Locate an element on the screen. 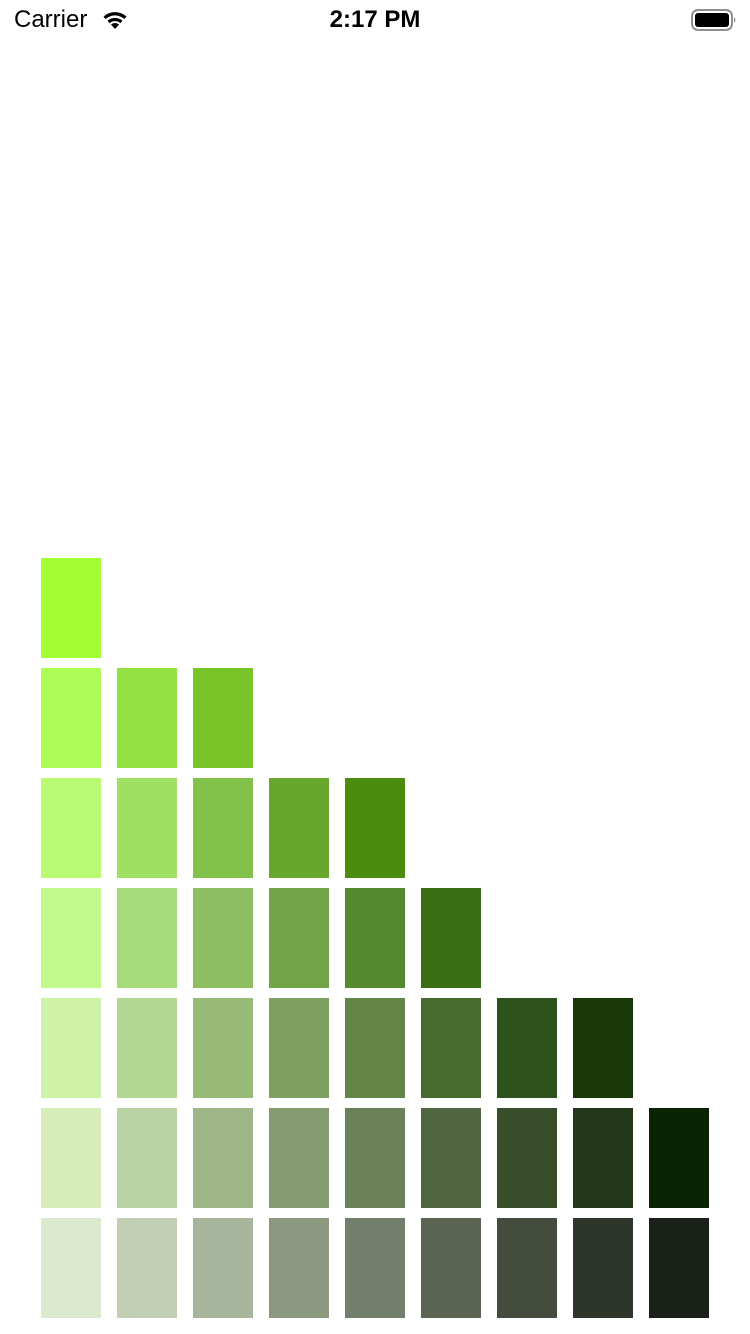 The height and width of the screenshot is (1334, 750). clock-time: 2:17 PM is located at coordinates (375, 19).